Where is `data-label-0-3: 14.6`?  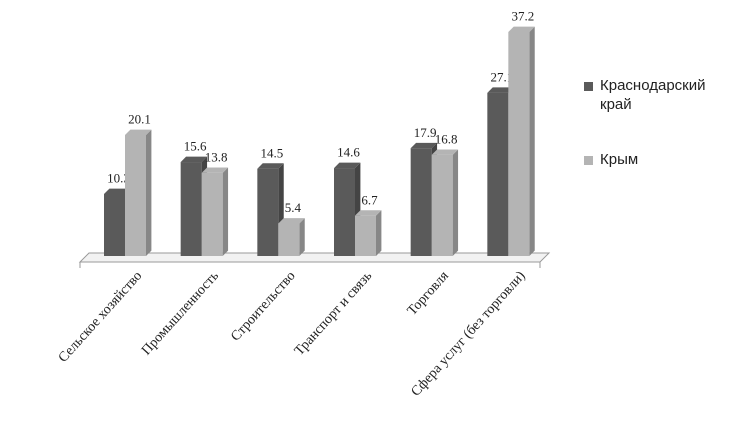 data-label-0-3: 14.6 is located at coordinates (348, 152).